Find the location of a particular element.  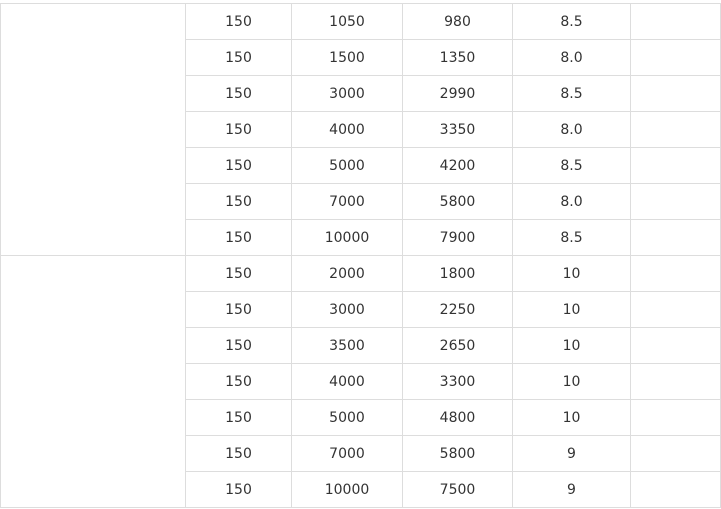

table-cell: 3350 is located at coordinates (457, 129).